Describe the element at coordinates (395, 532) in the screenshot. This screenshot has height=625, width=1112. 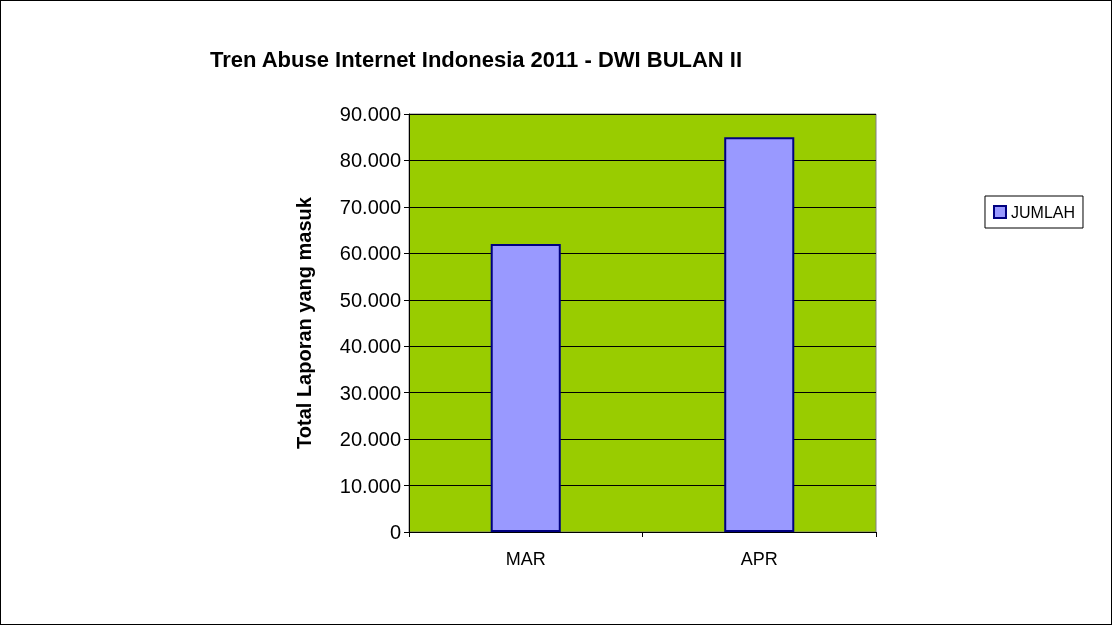
I see `y-tick-label: 0` at that location.